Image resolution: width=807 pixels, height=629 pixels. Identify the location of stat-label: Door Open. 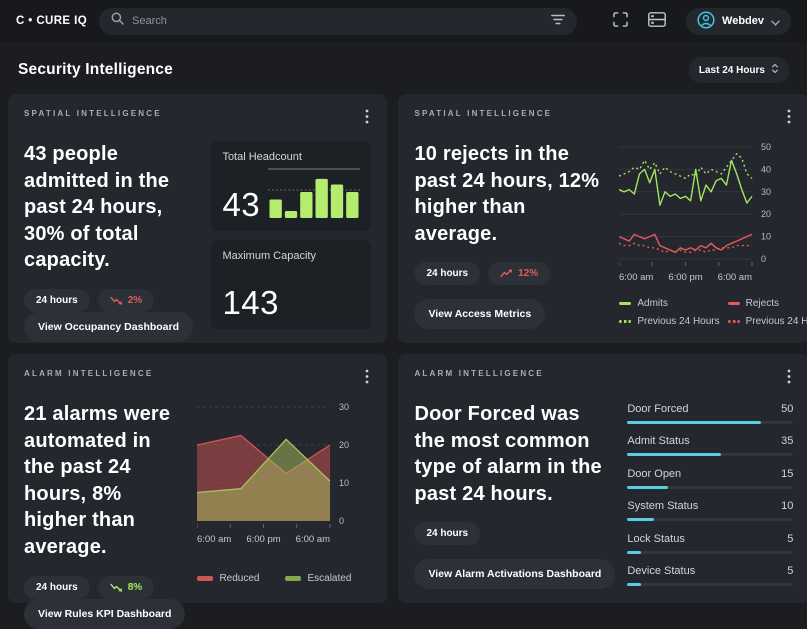
(654, 473).